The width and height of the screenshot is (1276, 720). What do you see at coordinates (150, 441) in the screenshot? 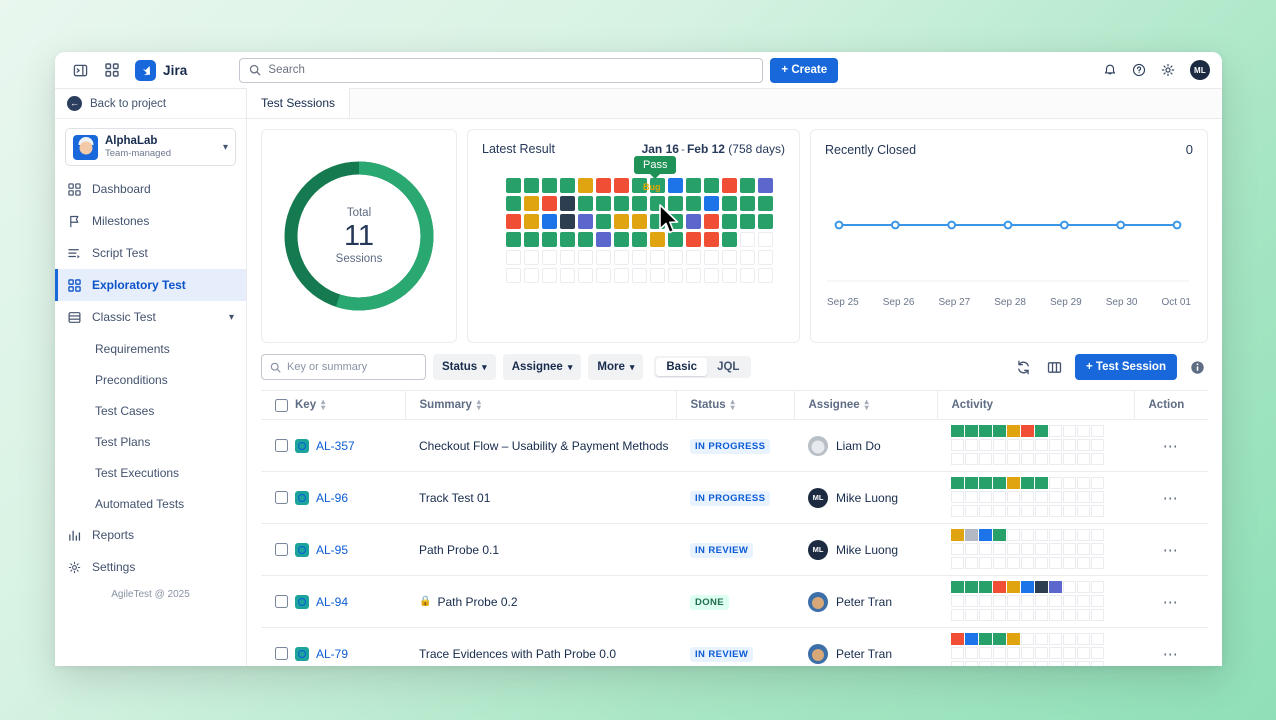
I see `sidebar-item-test-plans: Test Plans` at bounding box center [150, 441].